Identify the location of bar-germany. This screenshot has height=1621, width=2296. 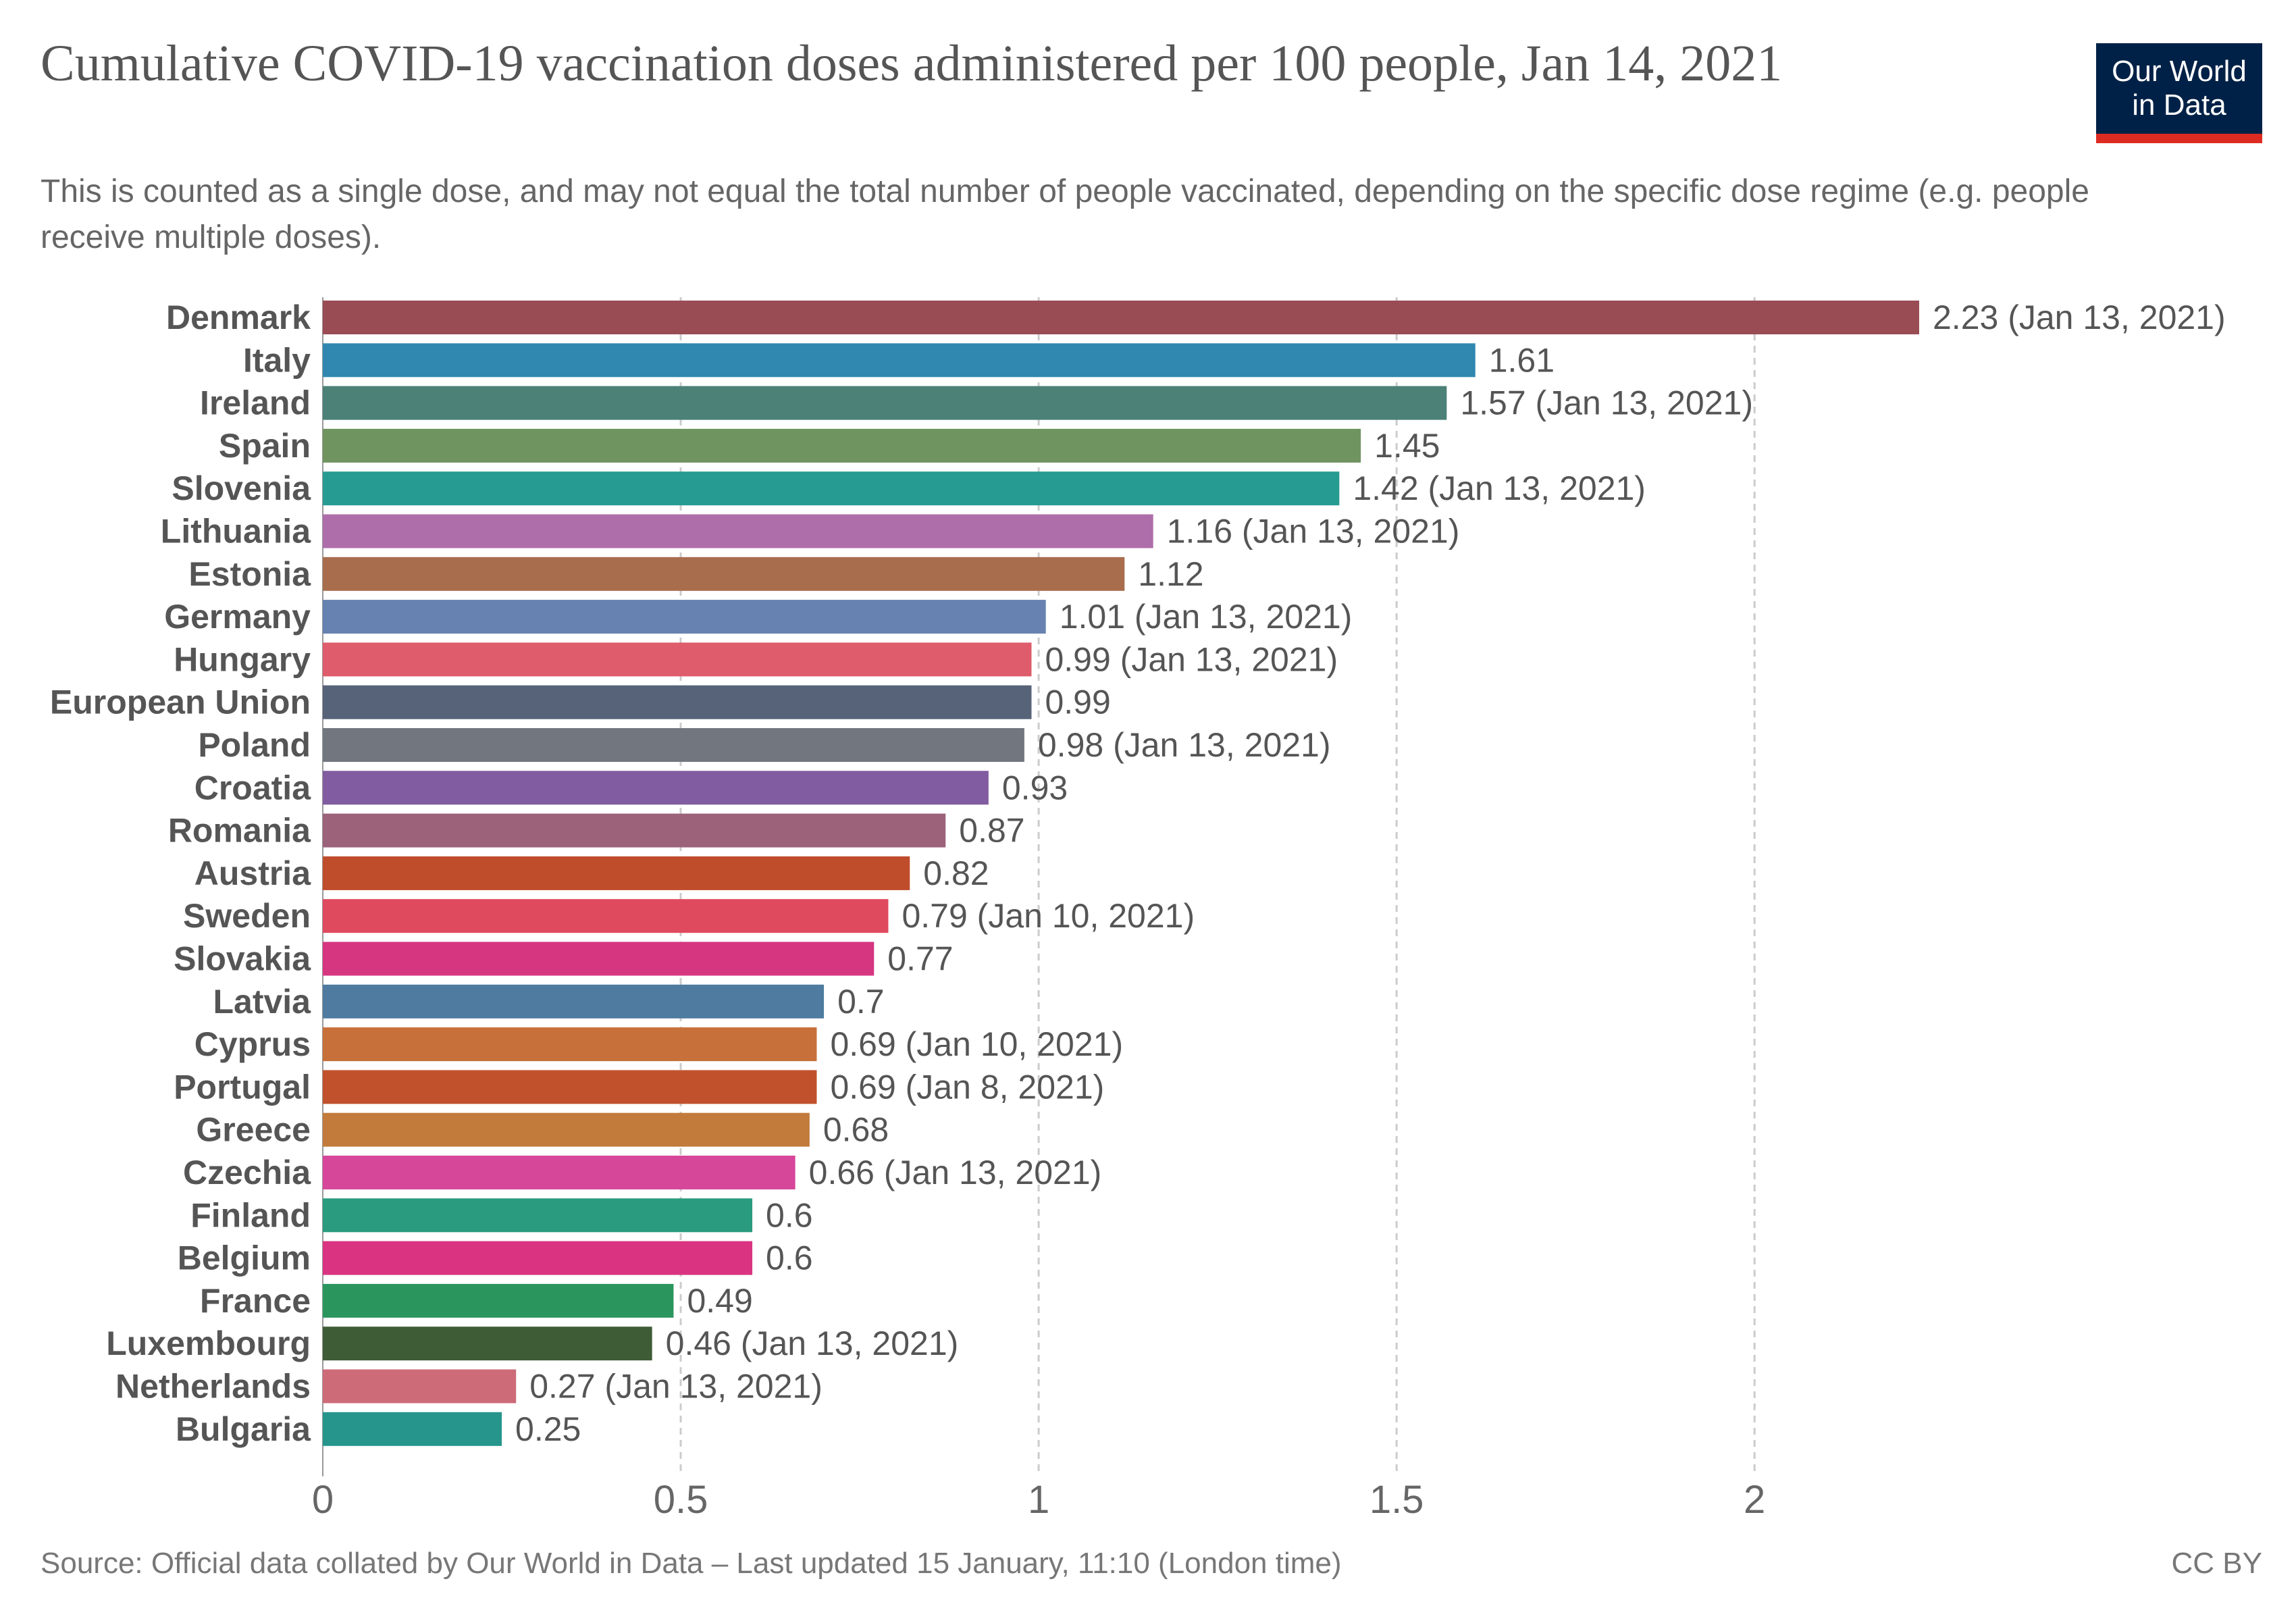
(684, 617).